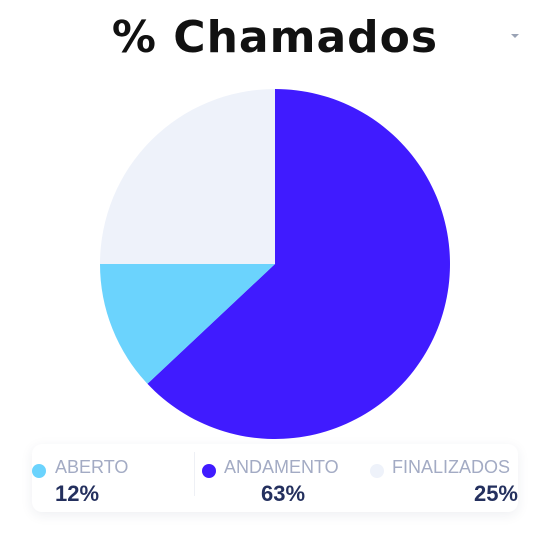 The width and height of the screenshot is (550, 550). I want to click on legend-dot-aberto, so click(39, 471).